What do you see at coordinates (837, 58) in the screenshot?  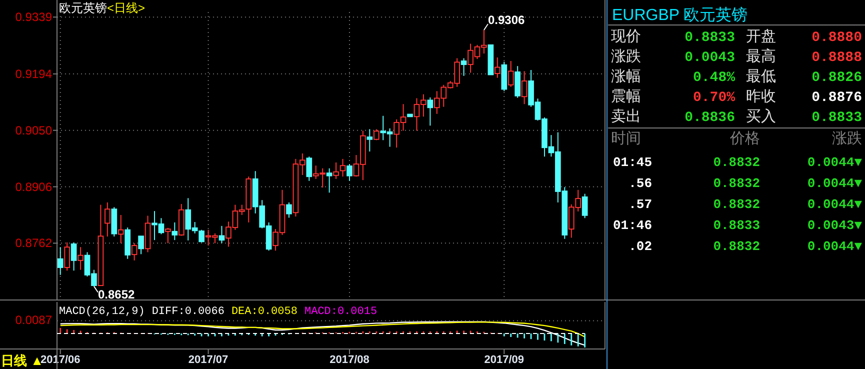 I see `text: 0.8888` at bounding box center [837, 58].